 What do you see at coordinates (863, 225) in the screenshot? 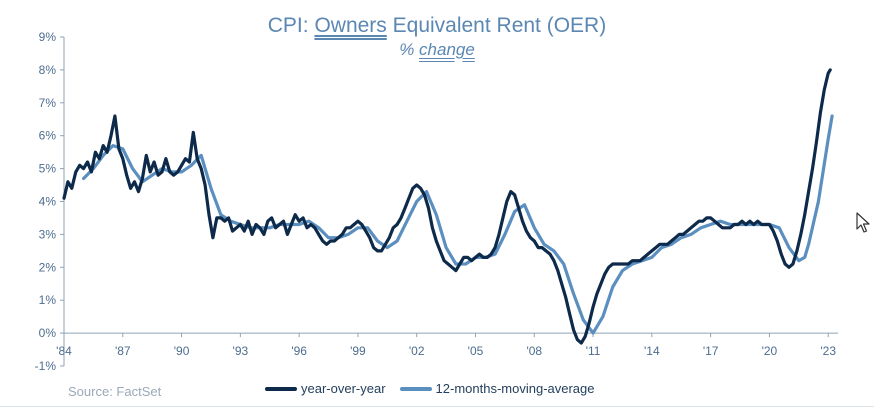
I see `mouse-pointer-icon` at bounding box center [863, 225].